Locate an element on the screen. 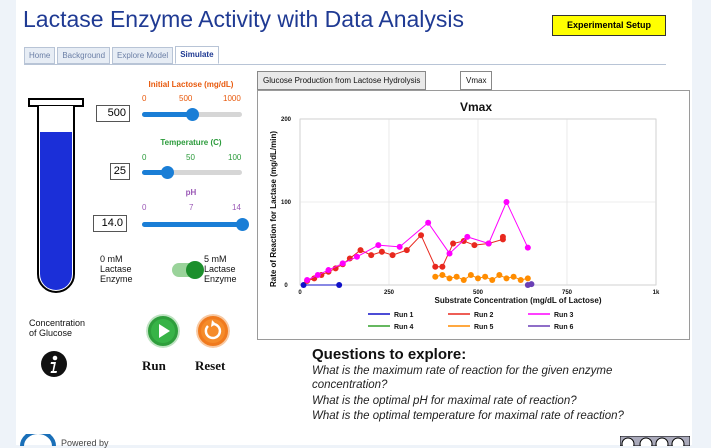  chart-title: Vmax is located at coordinates (476, 107).